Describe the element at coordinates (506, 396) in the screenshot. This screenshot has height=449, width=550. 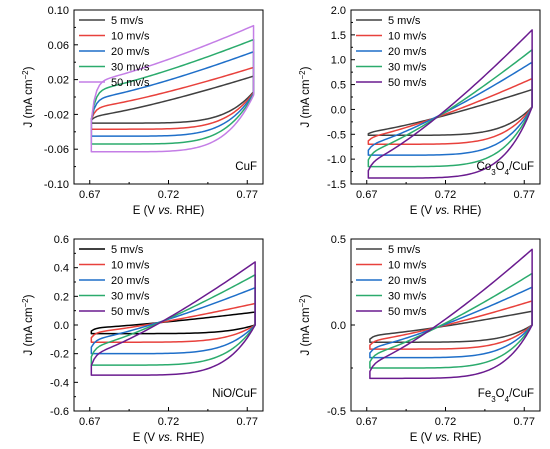
I see `panel-annotation: Fe3O4/CuF` at that location.